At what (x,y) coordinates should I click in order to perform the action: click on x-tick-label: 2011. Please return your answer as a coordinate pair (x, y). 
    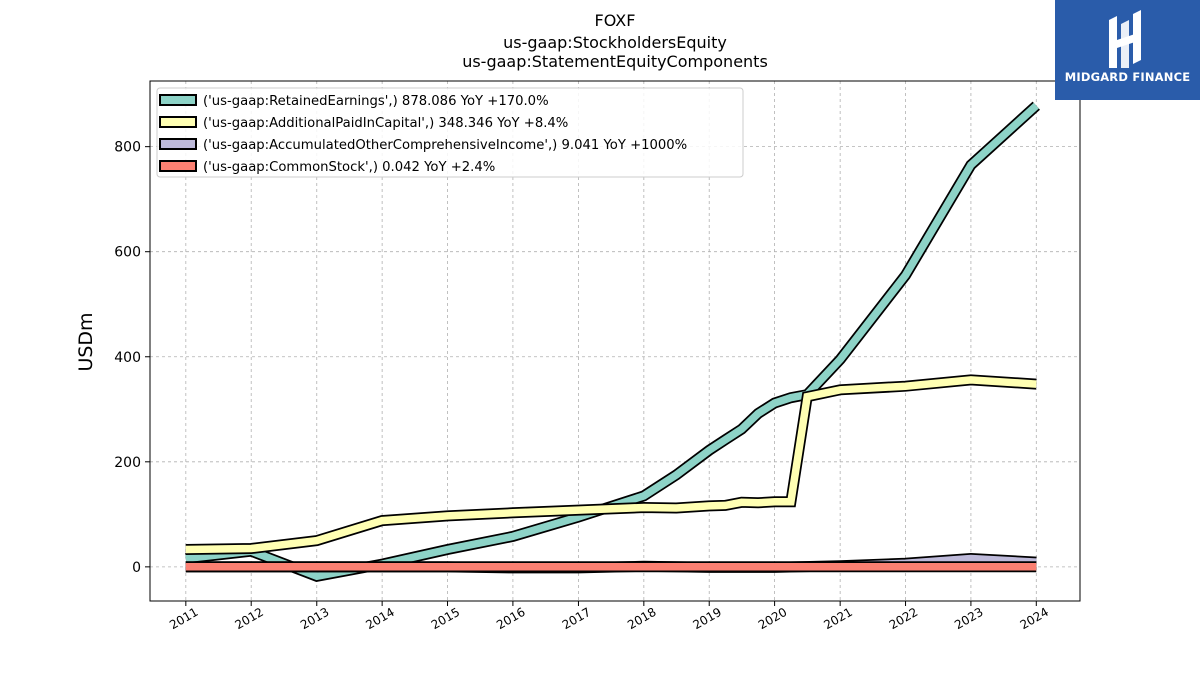
    Looking at the image, I should click on (183, 618).